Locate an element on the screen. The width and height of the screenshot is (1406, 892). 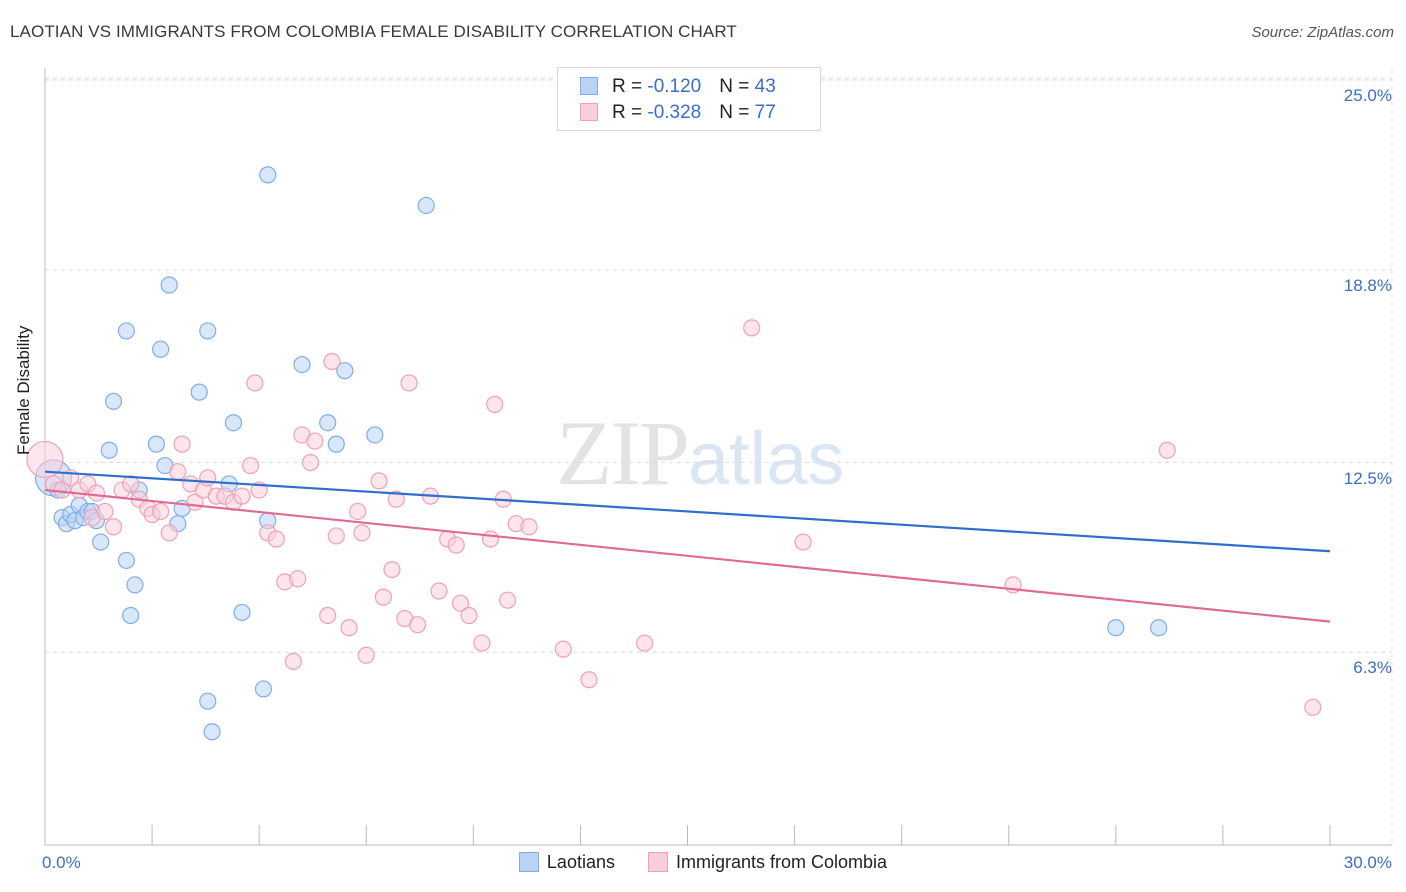
x-tick-label-max: 30.0% is located at coordinates (1367, 862).